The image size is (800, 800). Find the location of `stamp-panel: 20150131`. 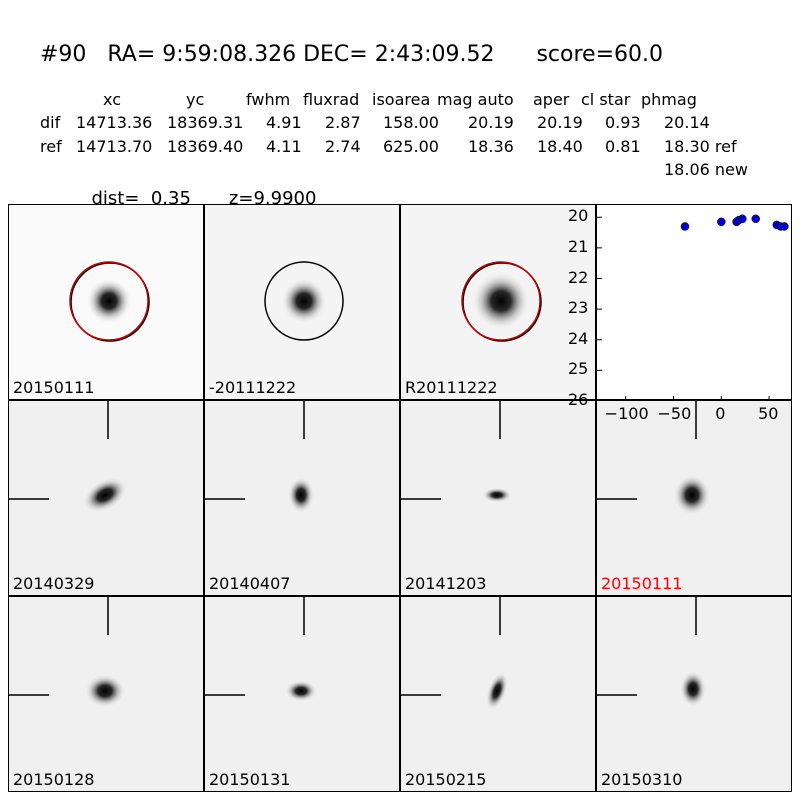

stamp-panel: 20150131 is located at coordinates (302, 694).